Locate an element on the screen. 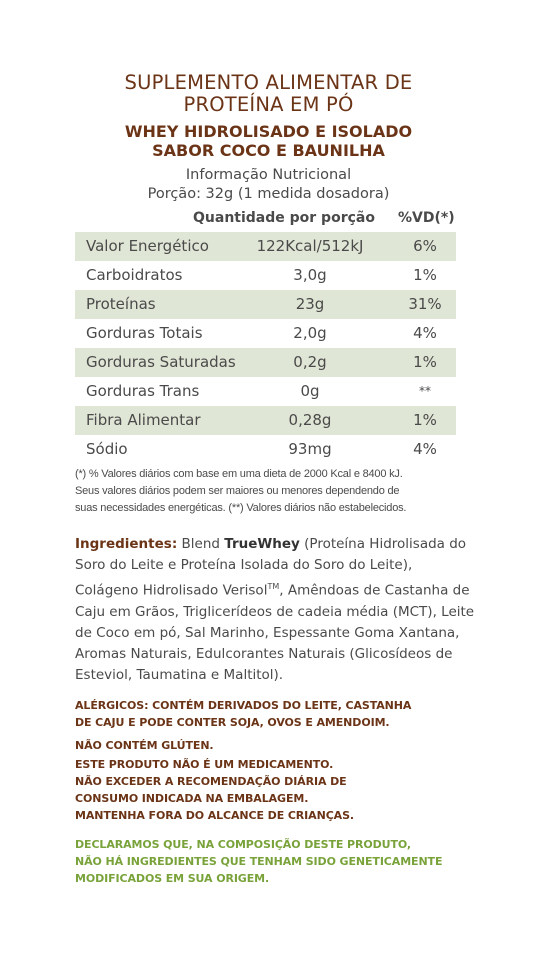 Image resolution: width=537 pixels, height=955 pixels. nutrient-quantity: 122Kcal/512kJ is located at coordinates (310, 246).